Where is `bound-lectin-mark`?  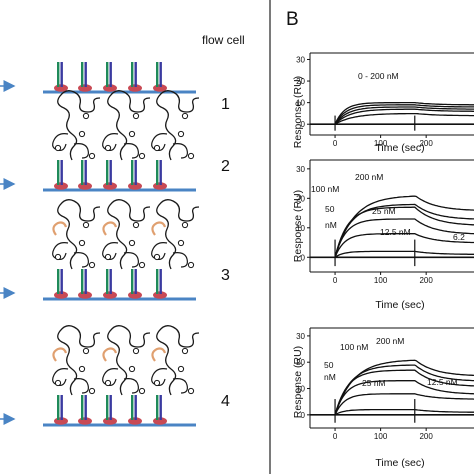
bound-lectin-mark is located at coordinates (60, 354).